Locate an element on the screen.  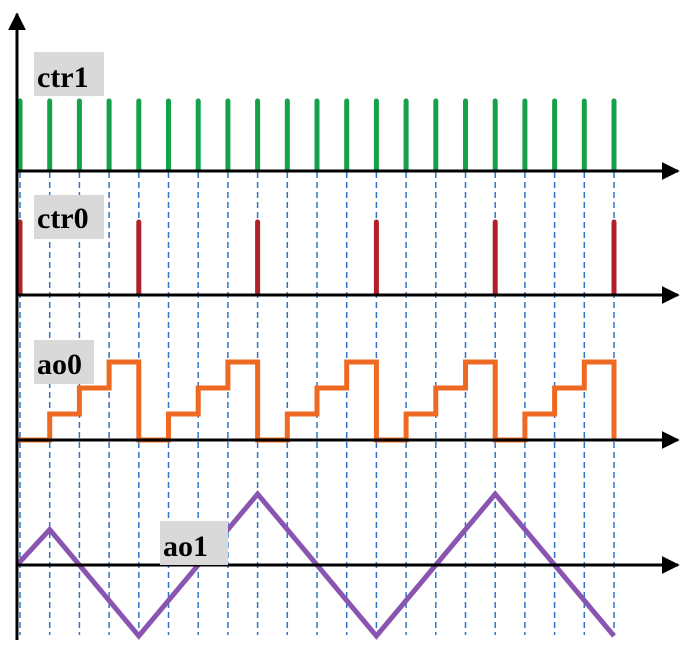
ctr0-pulse-train is located at coordinates (317, 258).